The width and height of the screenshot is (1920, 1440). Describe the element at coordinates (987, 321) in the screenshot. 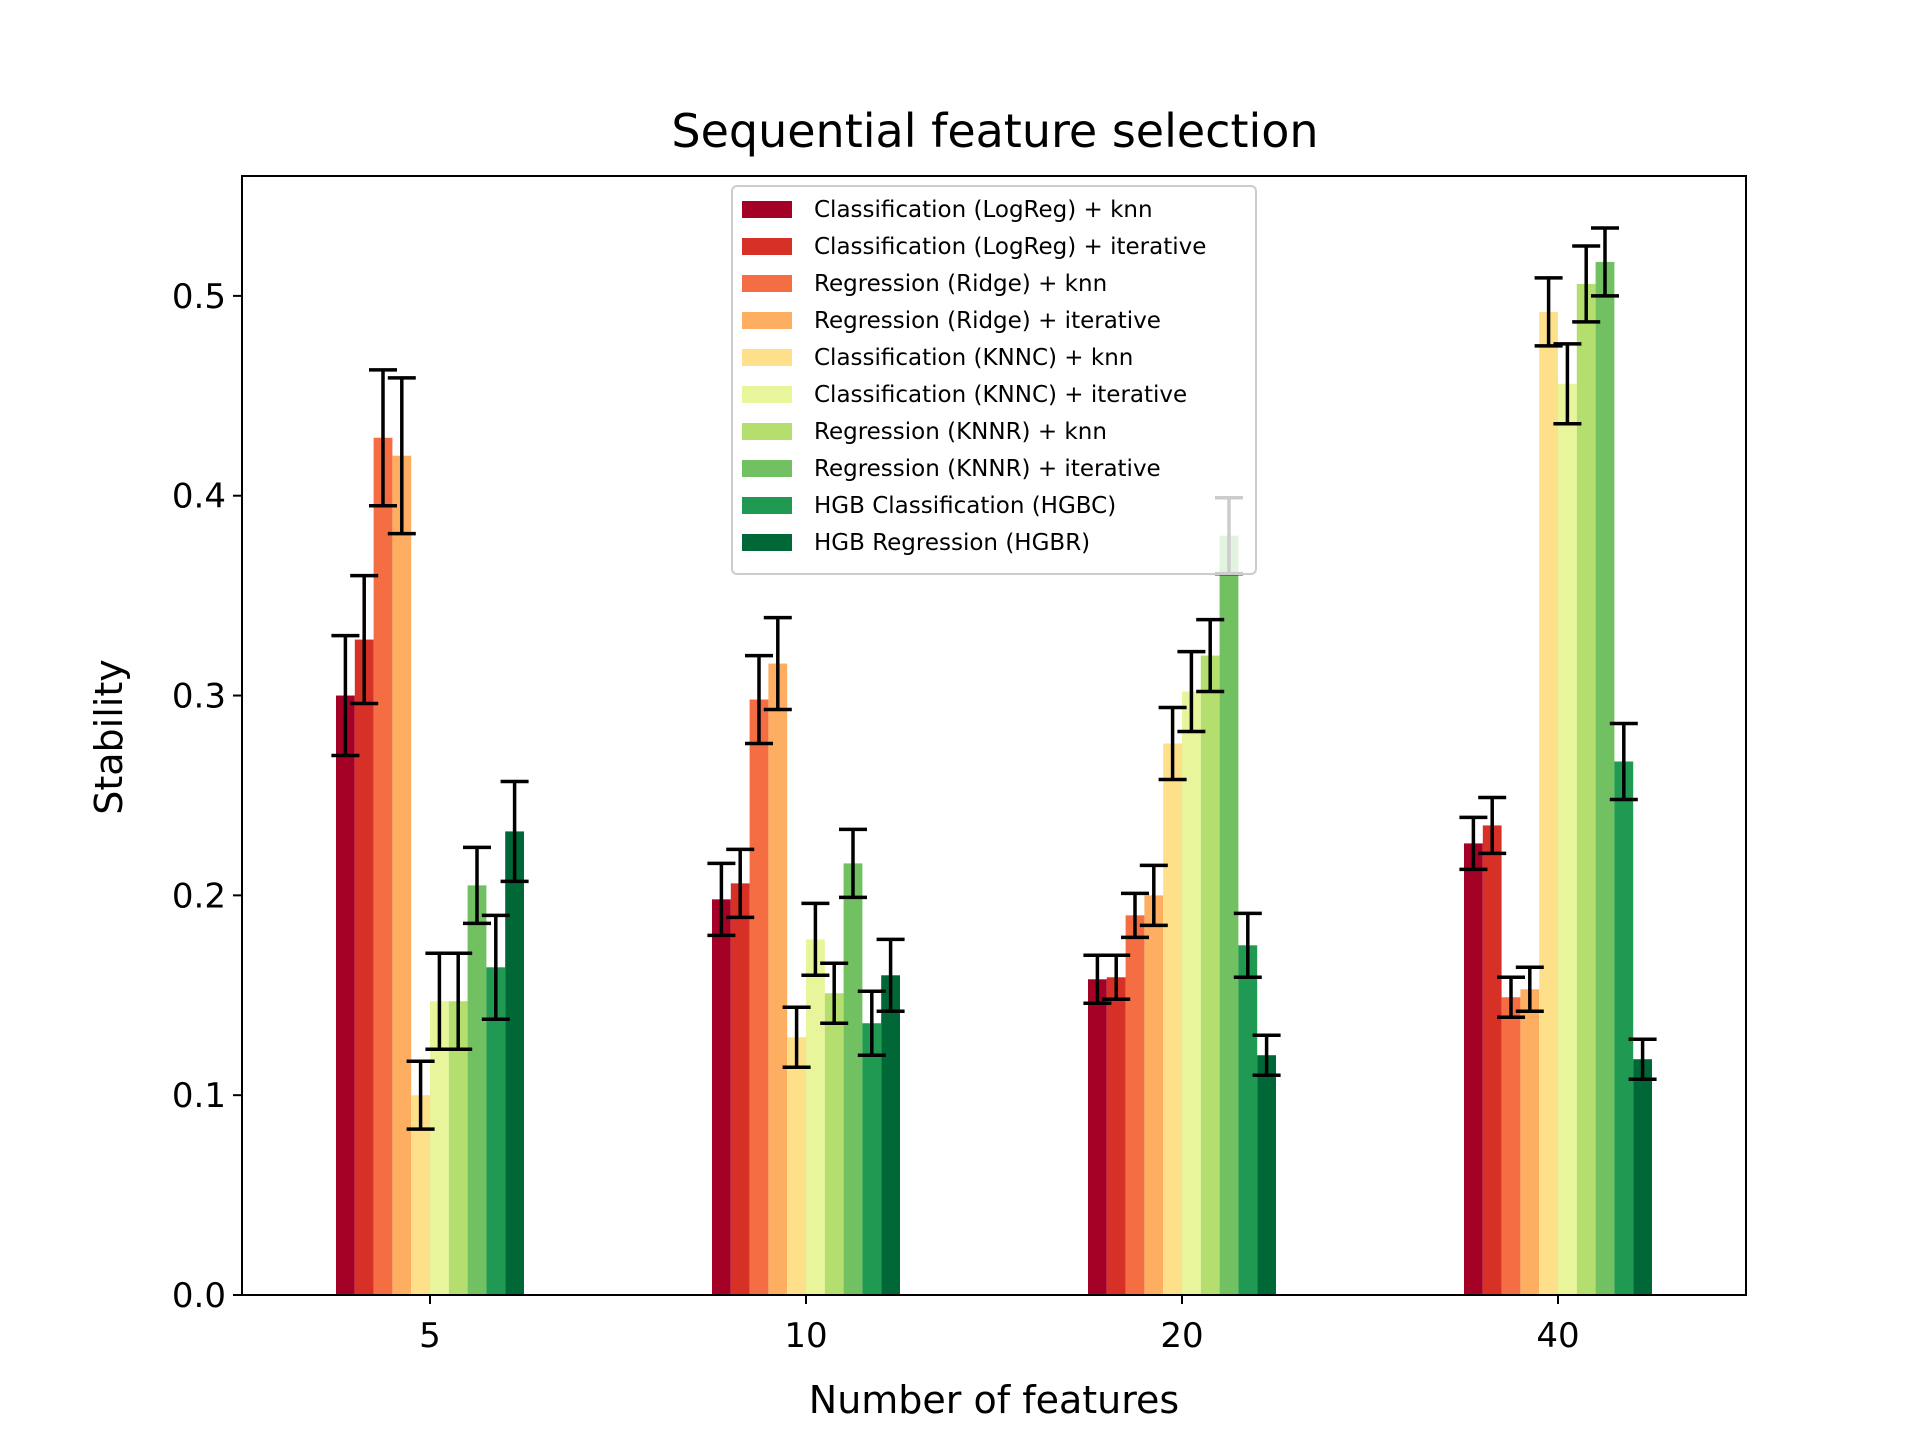

I see `legend-label: Regression (Ridge) + iterative` at that location.